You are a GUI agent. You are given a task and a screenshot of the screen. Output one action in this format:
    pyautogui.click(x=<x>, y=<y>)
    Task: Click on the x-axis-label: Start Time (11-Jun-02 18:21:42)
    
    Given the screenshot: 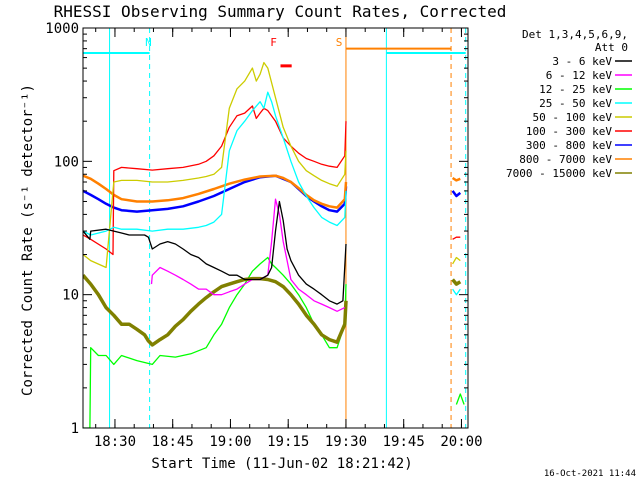 What is the action you would take?
    pyautogui.click(x=281, y=464)
    